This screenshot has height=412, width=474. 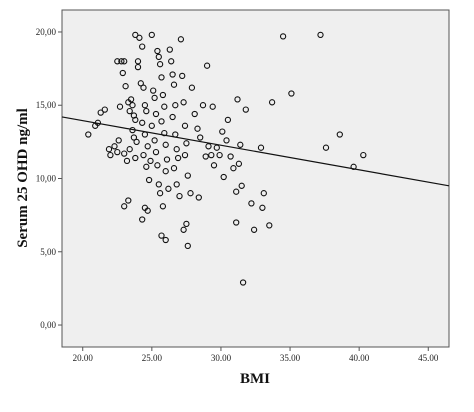 I want to click on y-tick-label: 0,00, so click(x=48, y=325).